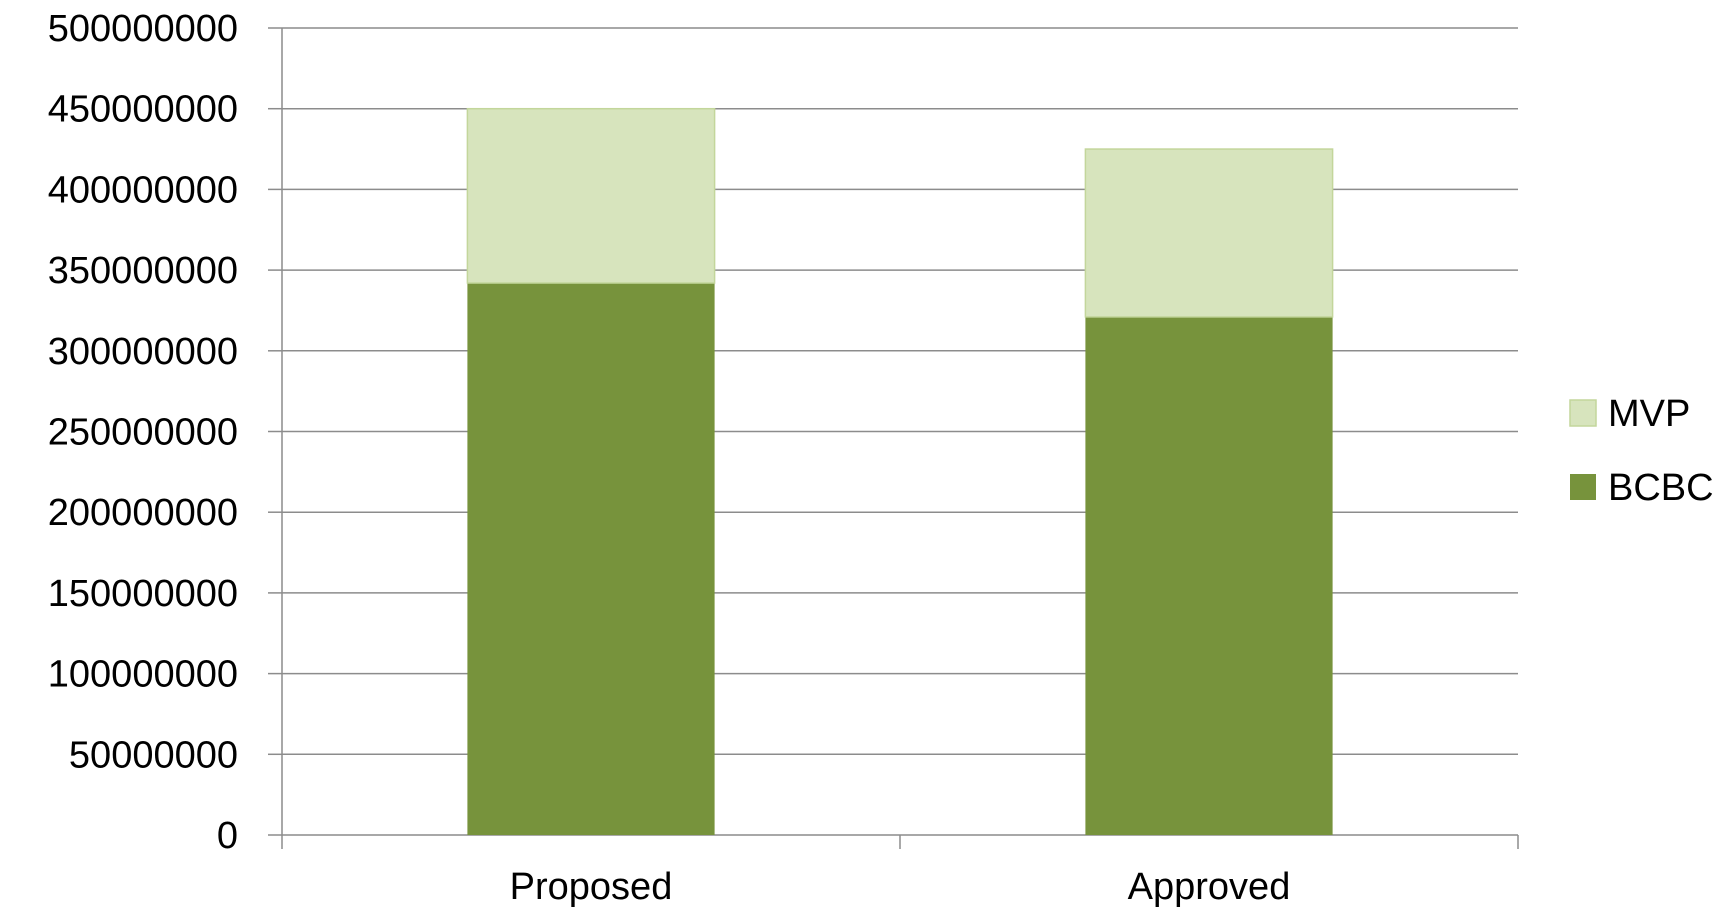 This screenshot has height=920, width=1713. I want to click on legend-label: BCBC, so click(1660, 488).